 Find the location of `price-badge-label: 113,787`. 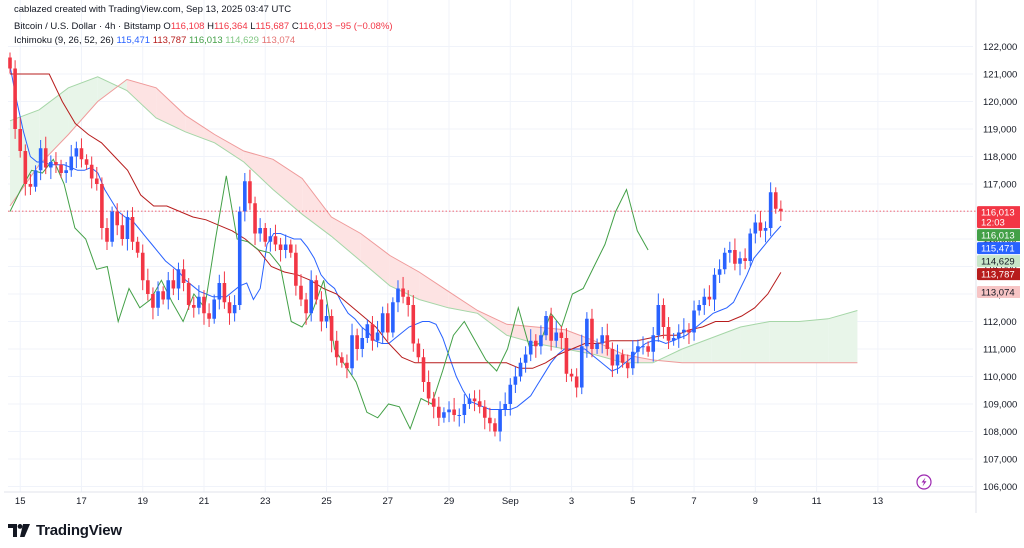

price-badge-label: 113,787 is located at coordinates (998, 275).